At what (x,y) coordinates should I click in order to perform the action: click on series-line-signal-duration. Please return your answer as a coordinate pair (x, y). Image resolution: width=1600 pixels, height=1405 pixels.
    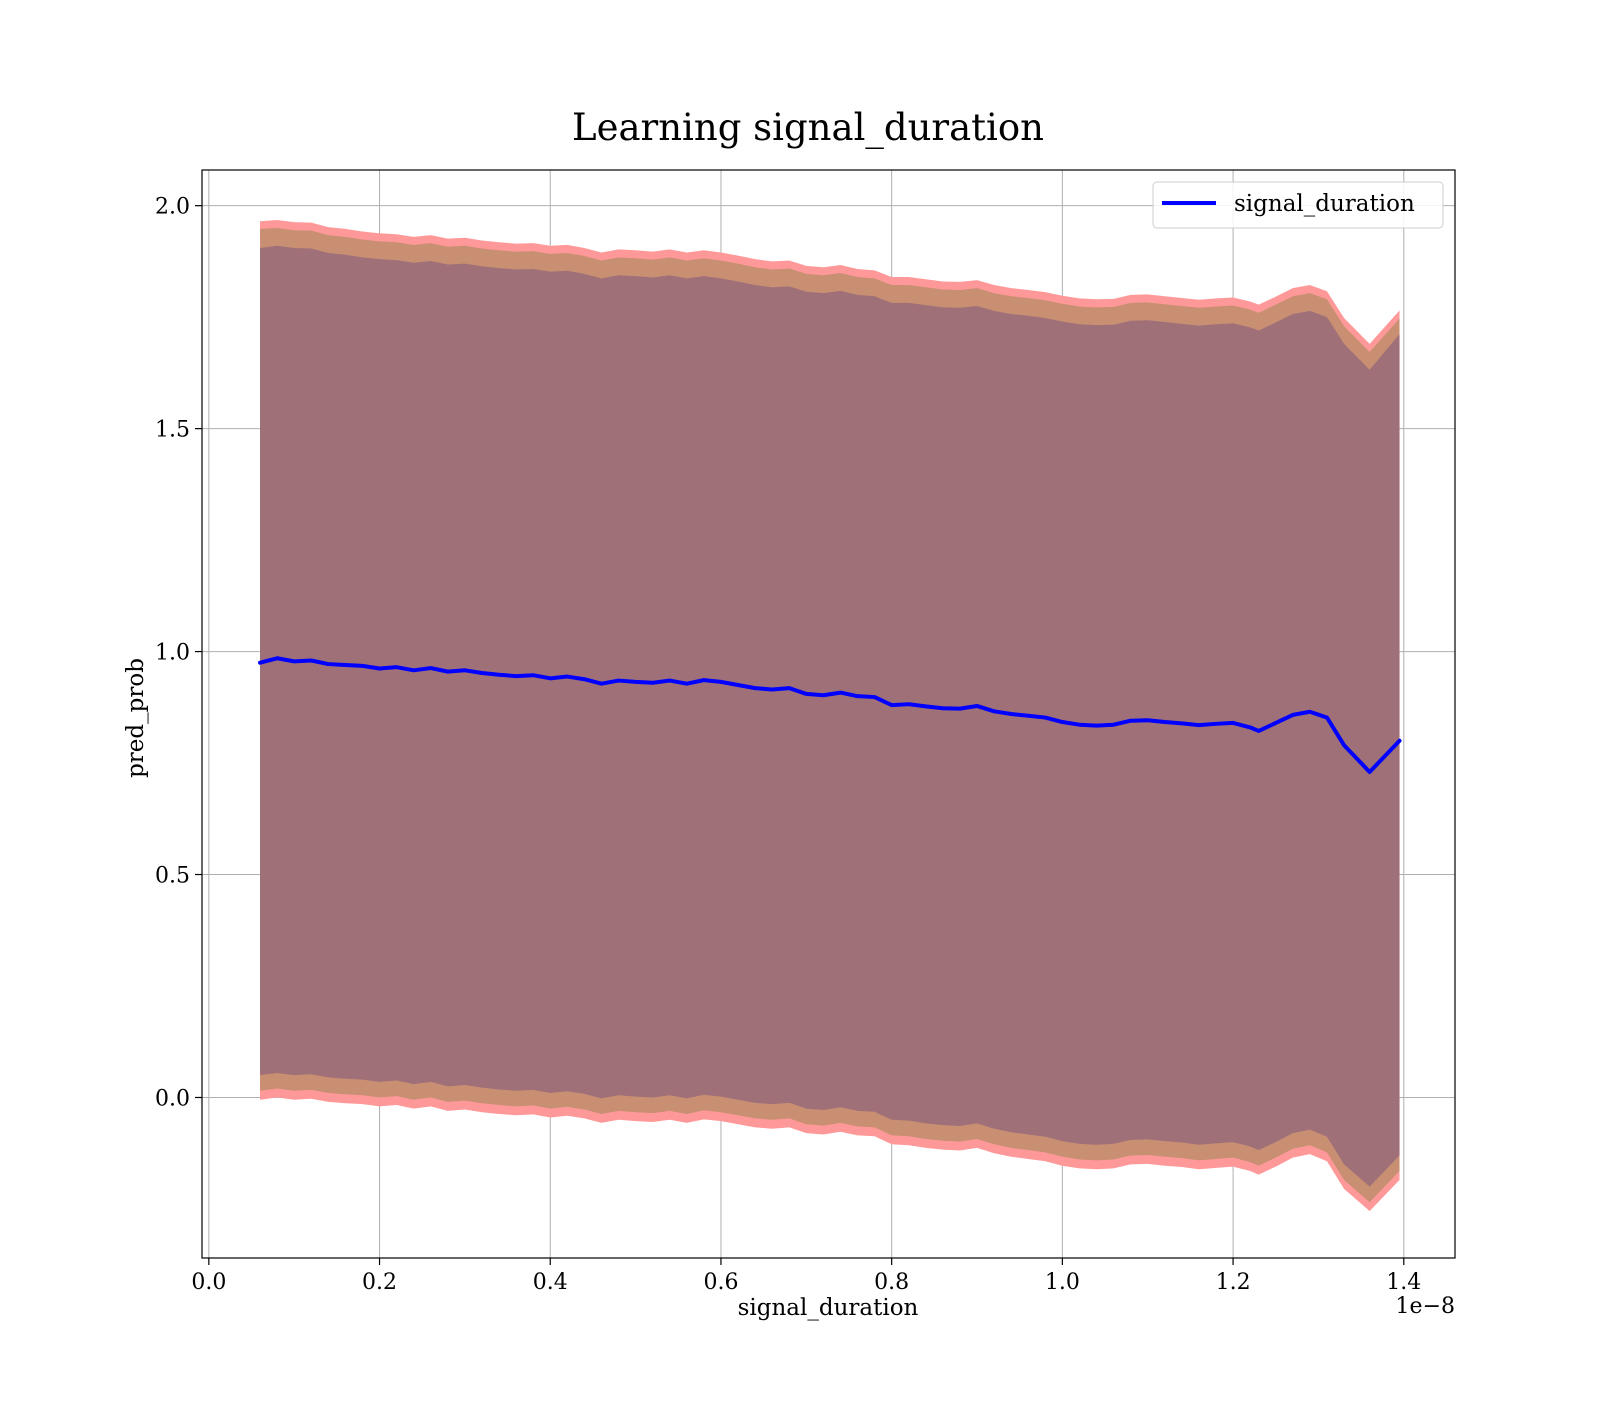
    Looking at the image, I should click on (830, 715).